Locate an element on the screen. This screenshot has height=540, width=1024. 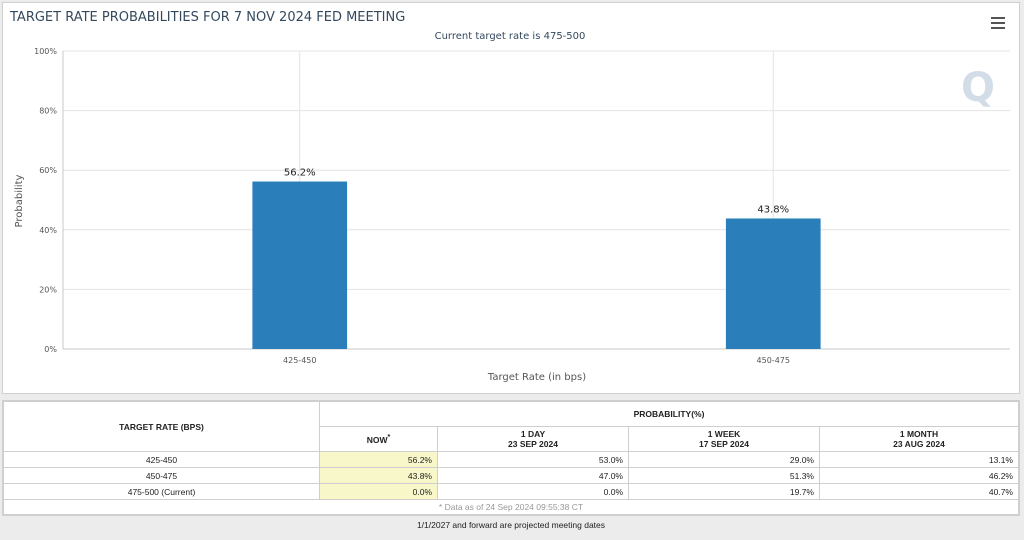
row-now: 0.0% is located at coordinates (378, 491).